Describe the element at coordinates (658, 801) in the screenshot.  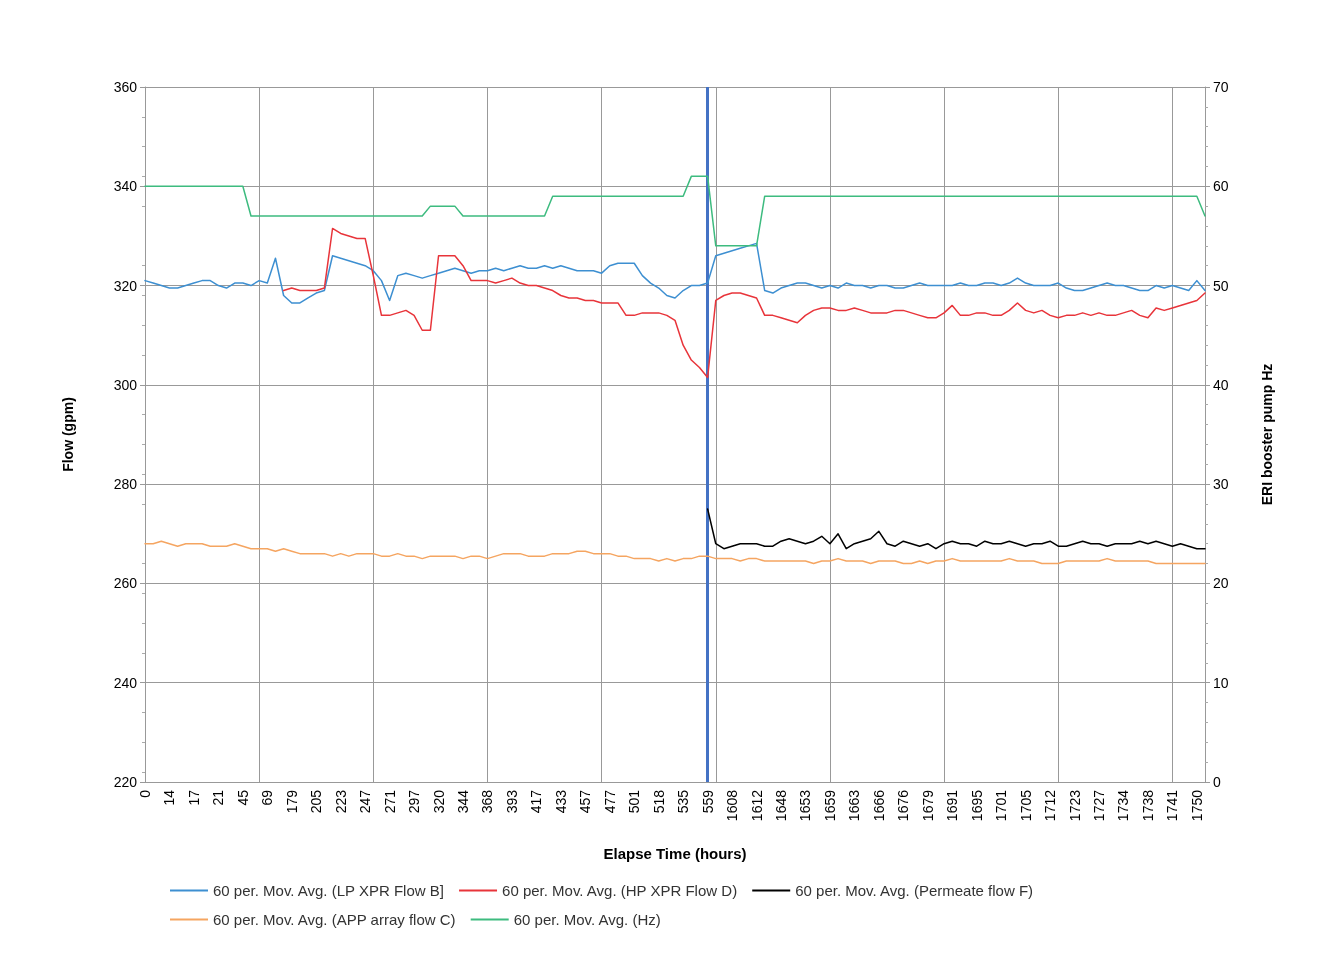
I see `x-tick-label: 518` at that location.